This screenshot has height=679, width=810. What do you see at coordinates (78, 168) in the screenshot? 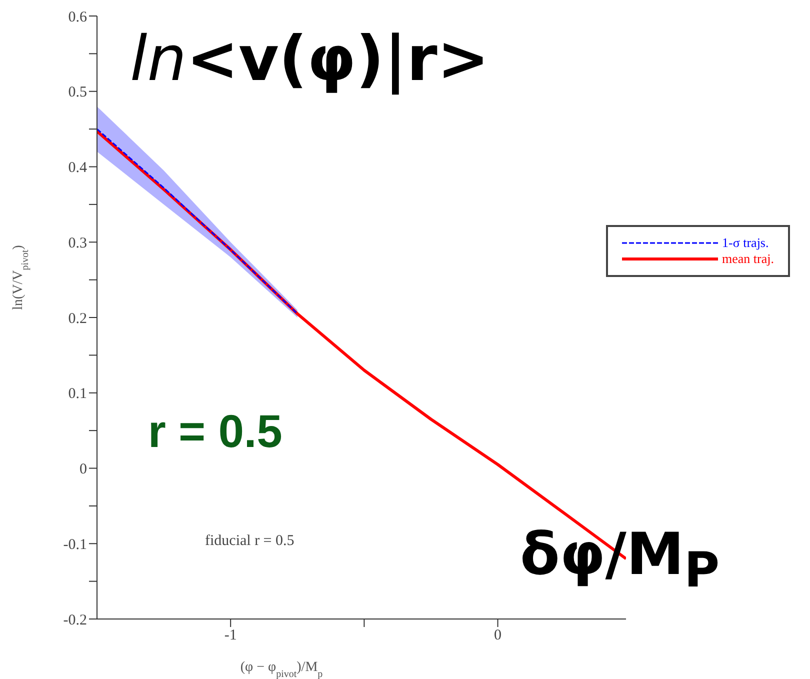
I see `y-tick-label: 0.4` at bounding box center [78, 168].